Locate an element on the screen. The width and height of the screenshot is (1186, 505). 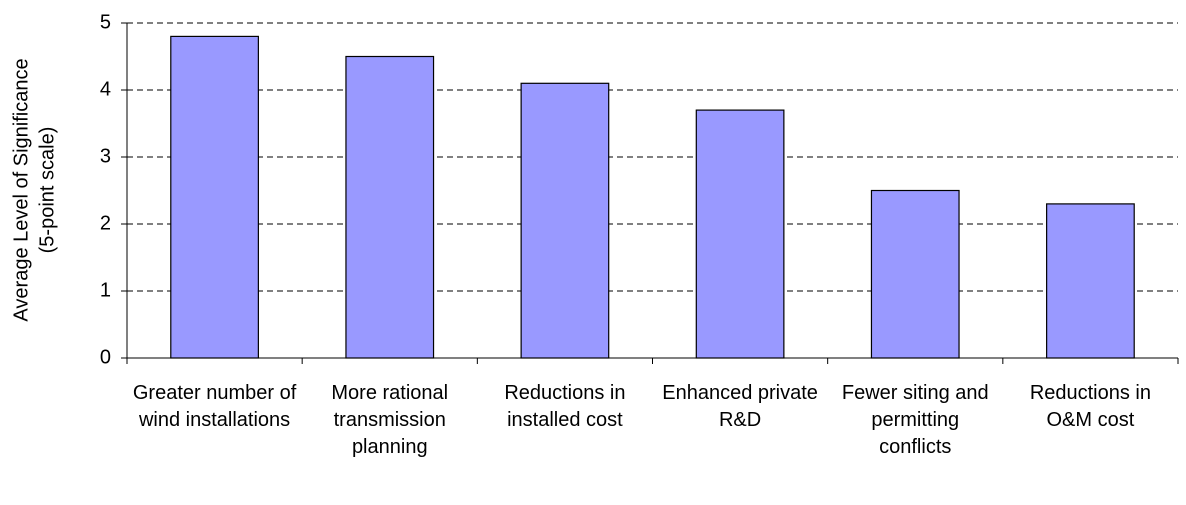
y-axis-label: (5-point scale) is located at coordinates (47, 190).